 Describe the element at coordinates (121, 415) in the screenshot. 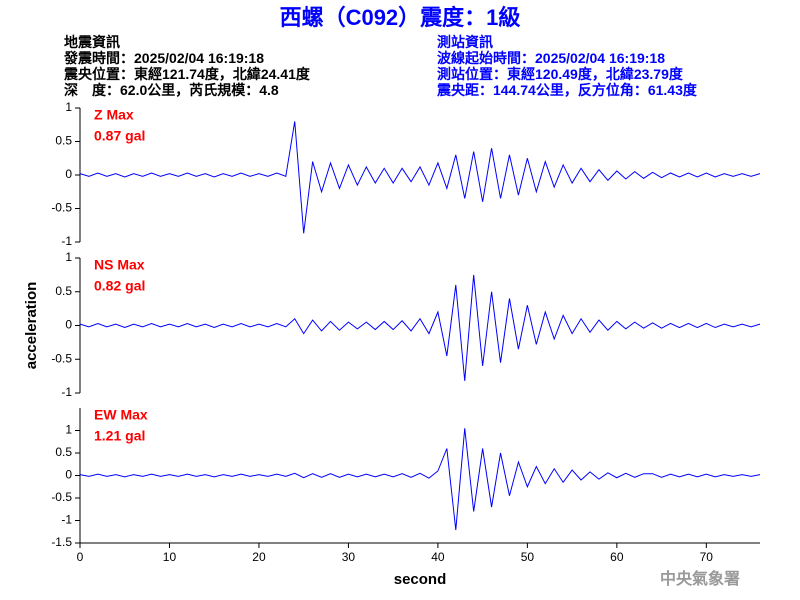

I see `annotation: EW Max` at that location.